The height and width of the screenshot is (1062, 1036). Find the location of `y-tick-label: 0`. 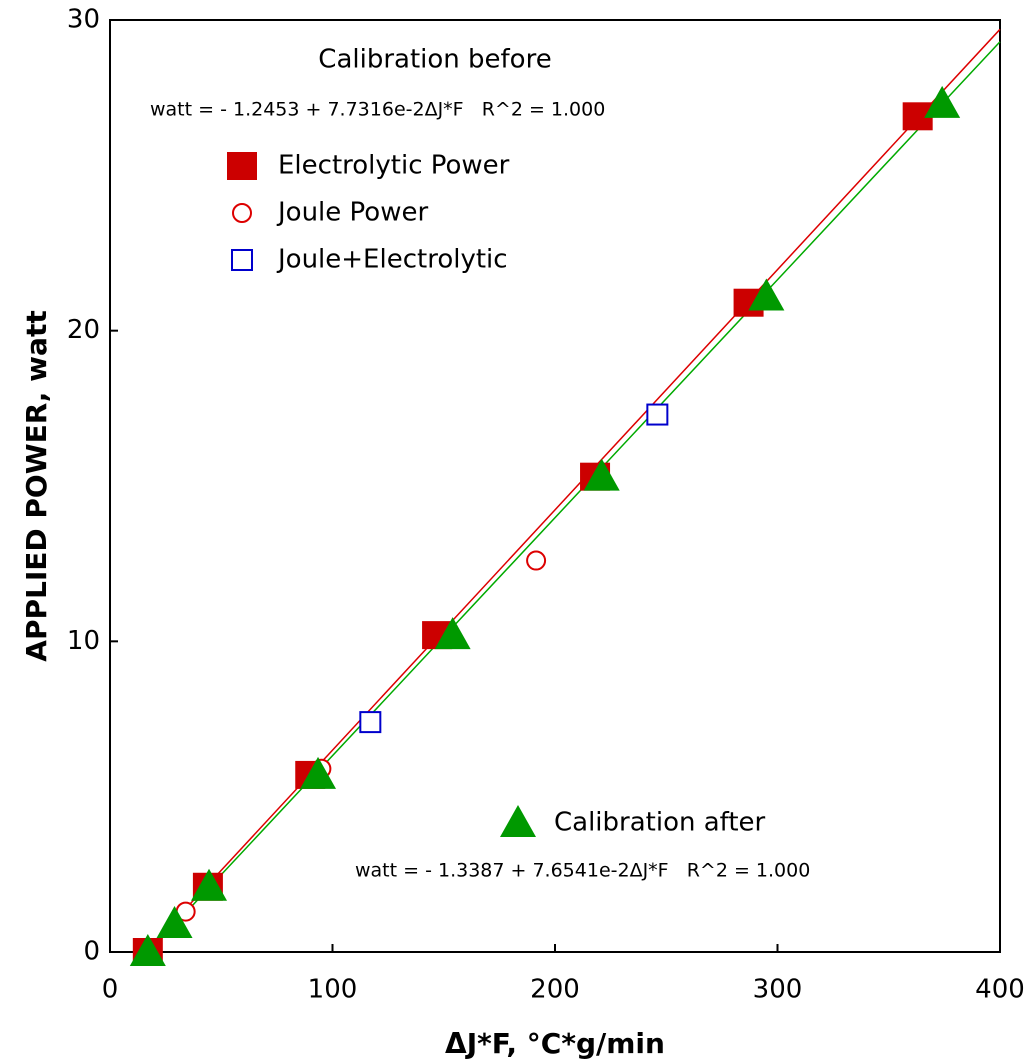

y-tick-label: 0 is located at coordinates (91, 952).